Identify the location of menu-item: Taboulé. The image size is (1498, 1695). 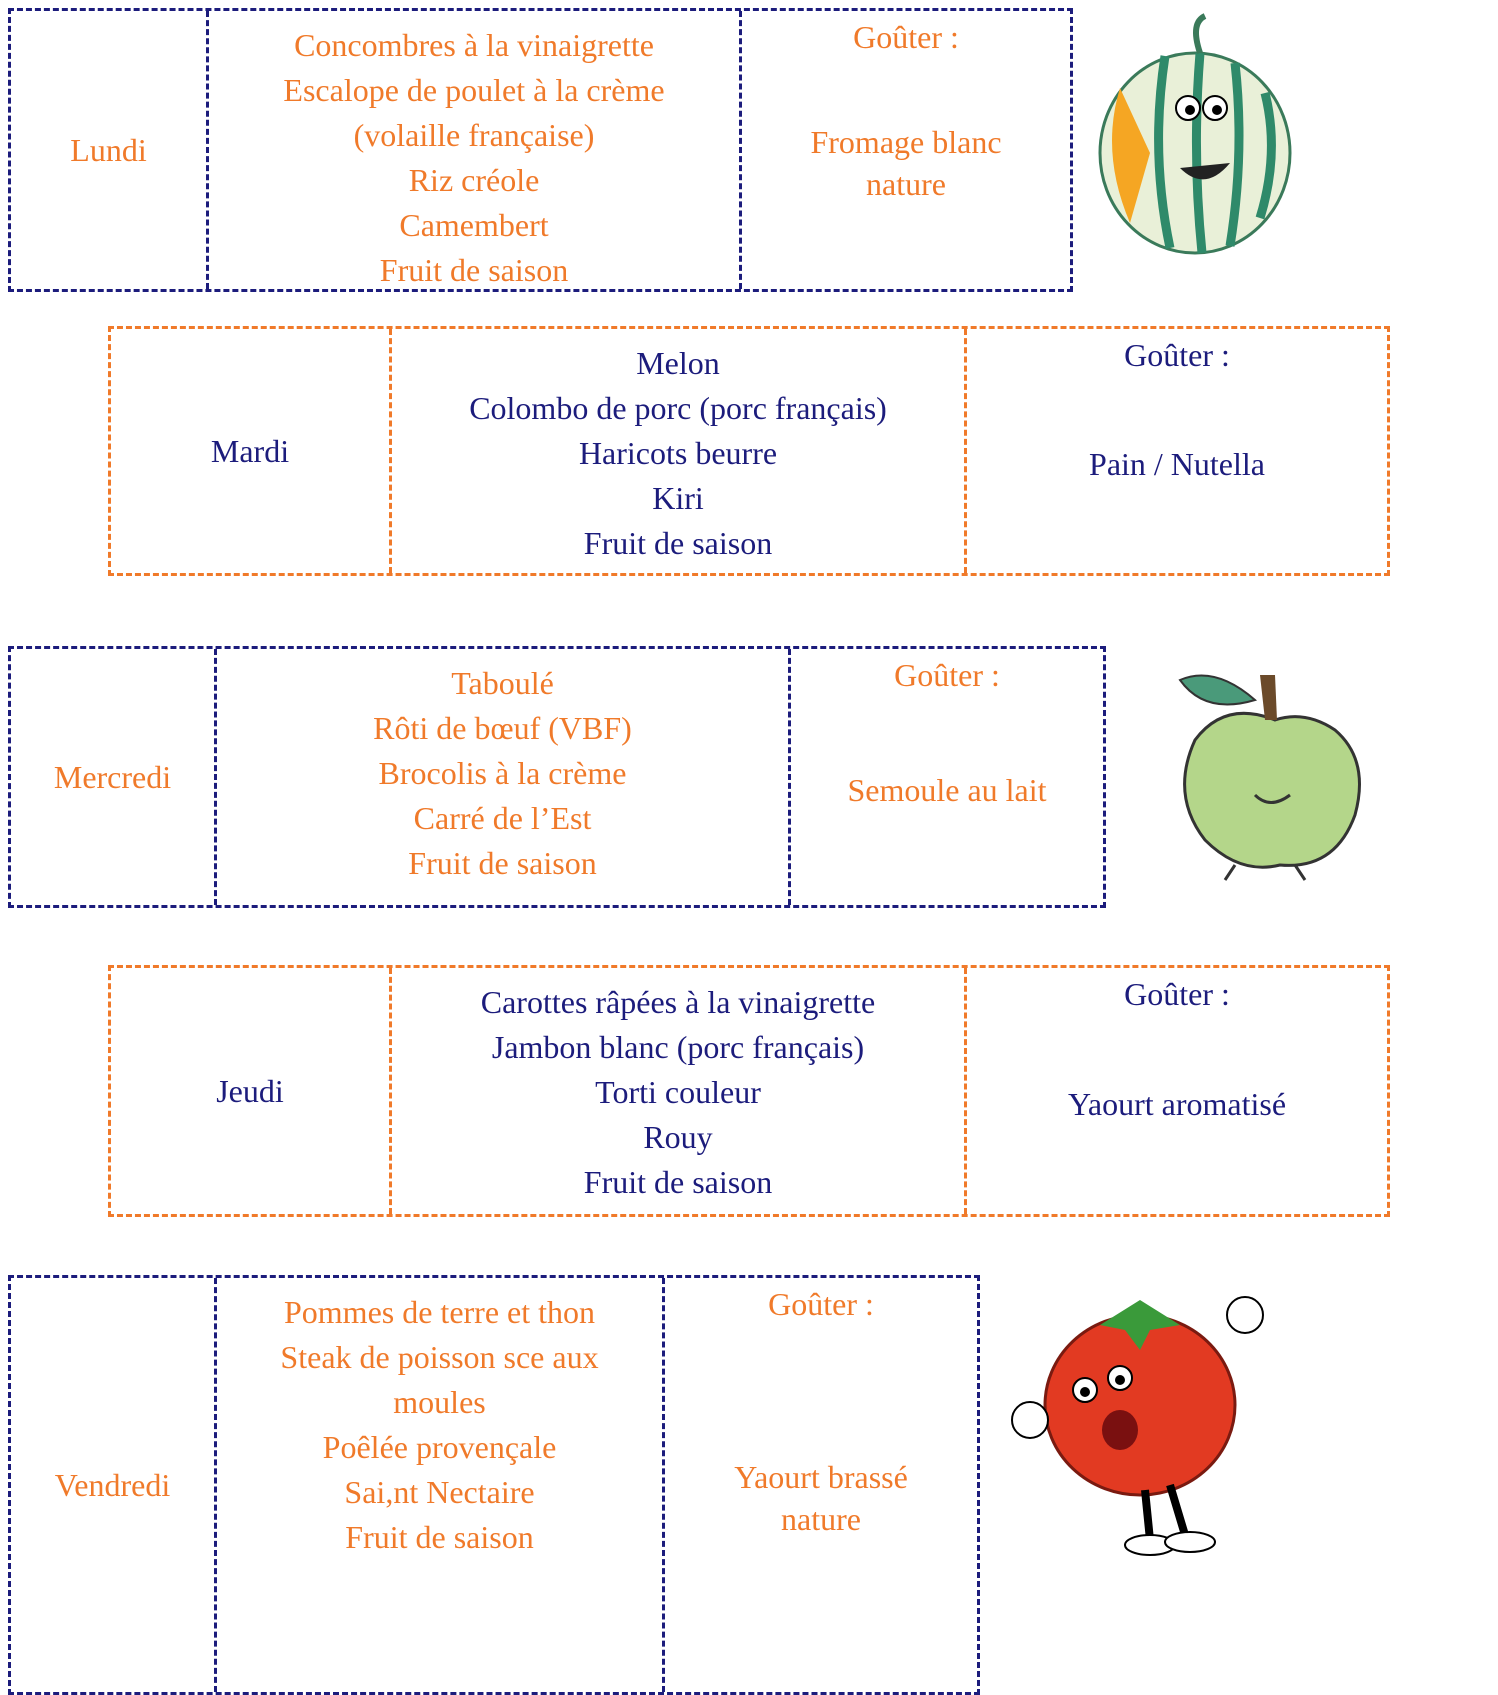
(502, 683).